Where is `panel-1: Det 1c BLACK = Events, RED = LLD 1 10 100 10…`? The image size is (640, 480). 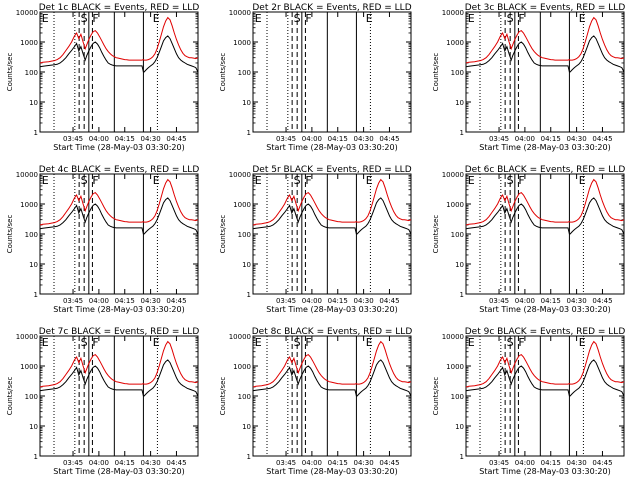
panel-1: Det 1c BLACK = Events, RED = LLD 1 10 100 10… is located at coordinates (102, 77).